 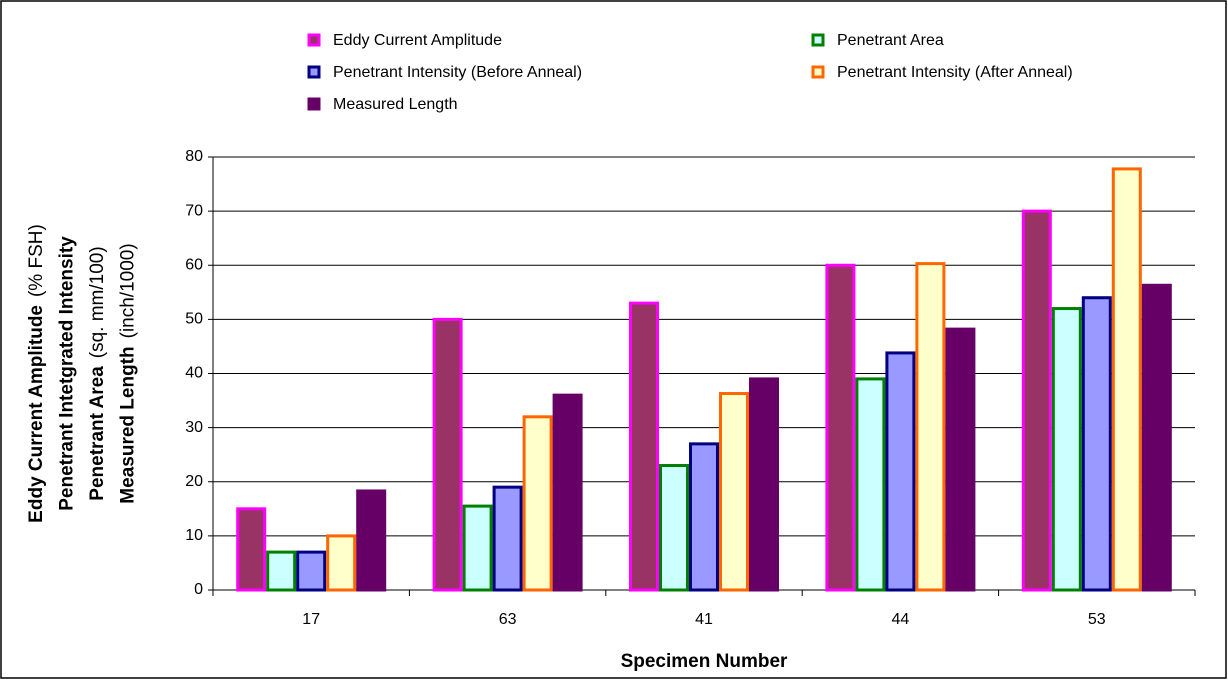 What do you see at coordinates (890, 40) in the screenshot?
I see `legend-label: Penetrant Area` at bounding box center [890, 40].